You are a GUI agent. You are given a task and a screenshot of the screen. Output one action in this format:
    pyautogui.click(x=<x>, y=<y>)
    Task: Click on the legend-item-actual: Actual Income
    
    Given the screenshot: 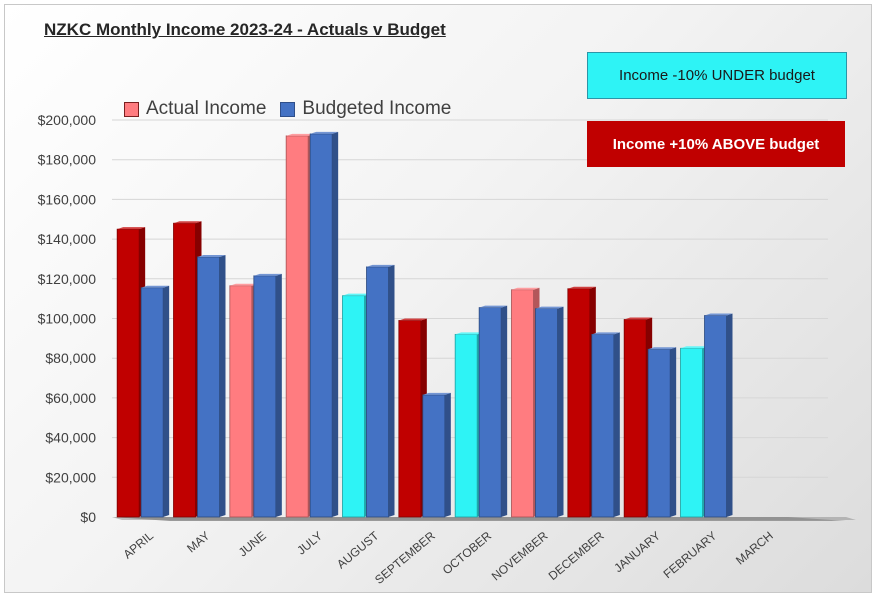 What is the action you would take?
    pyautogui.click(x=195, y=109)
    